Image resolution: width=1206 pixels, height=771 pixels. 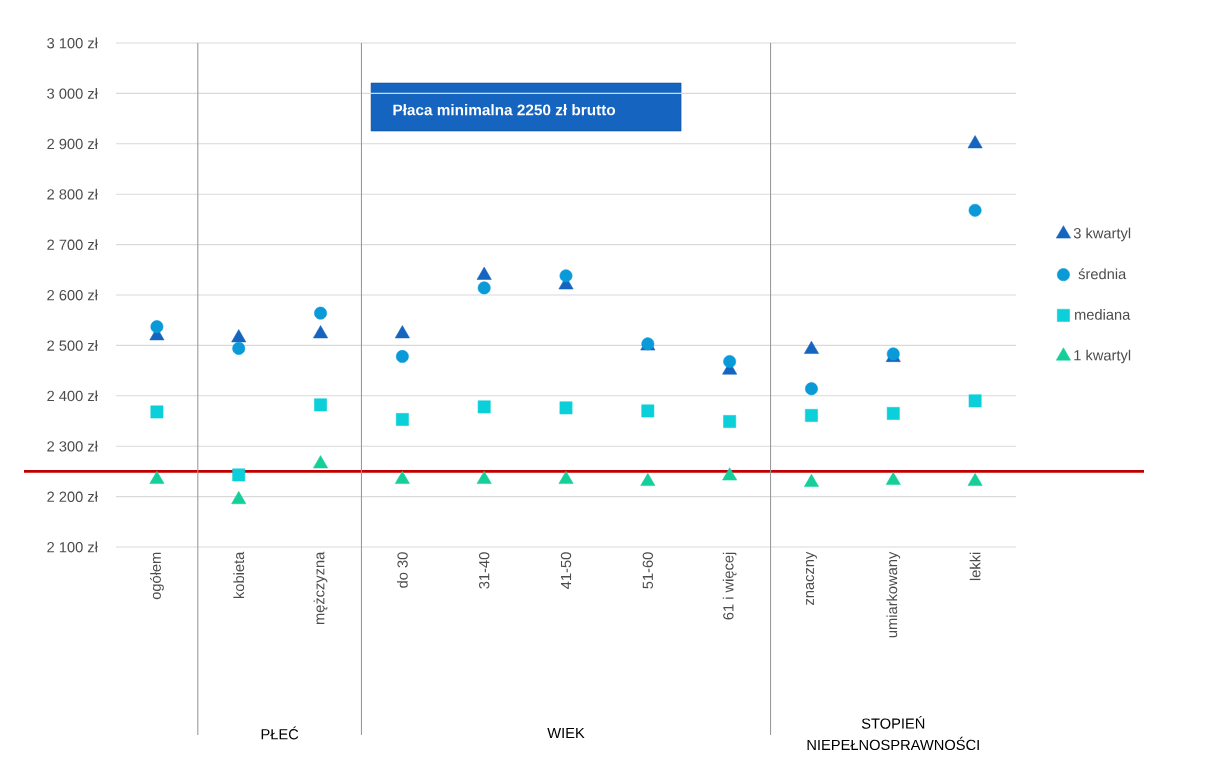 What do you see at coordinates (72, 43) in the screenshot?
I see `y-tick-label: 3 100 zł` at bounding box center [72, 43].